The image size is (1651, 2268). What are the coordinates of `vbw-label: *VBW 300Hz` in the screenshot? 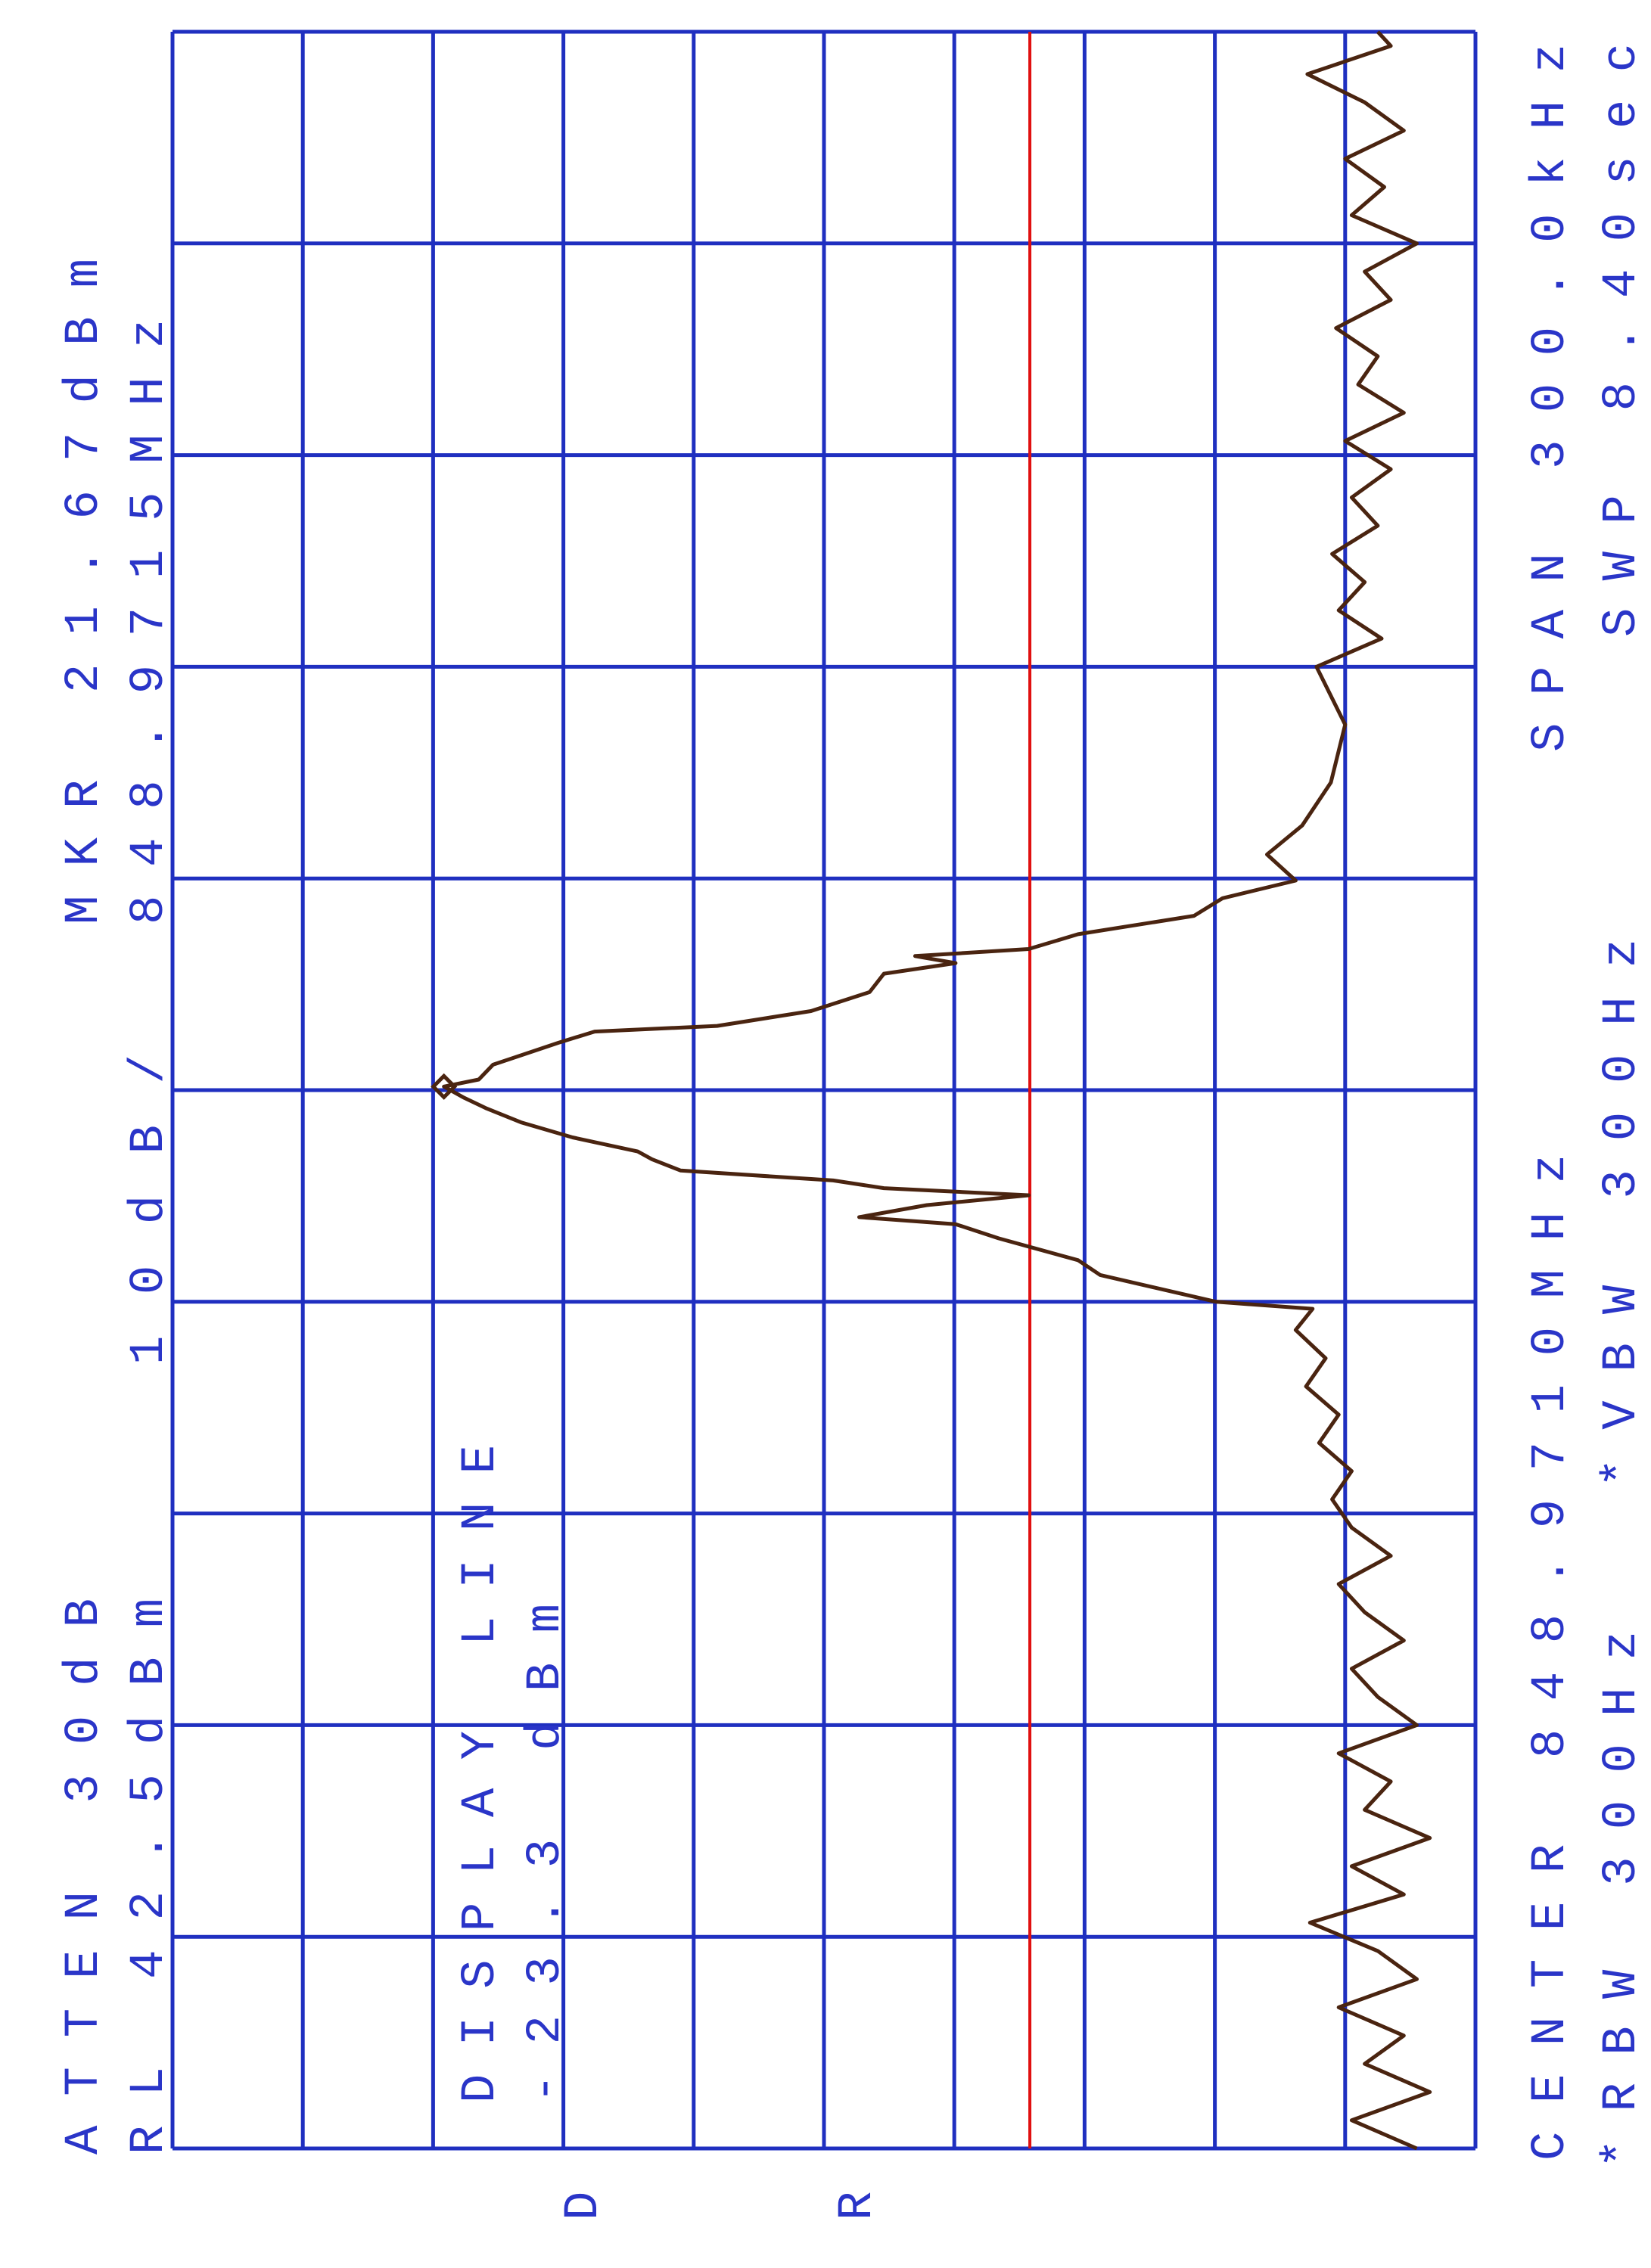 It's located at (1622, 1213).